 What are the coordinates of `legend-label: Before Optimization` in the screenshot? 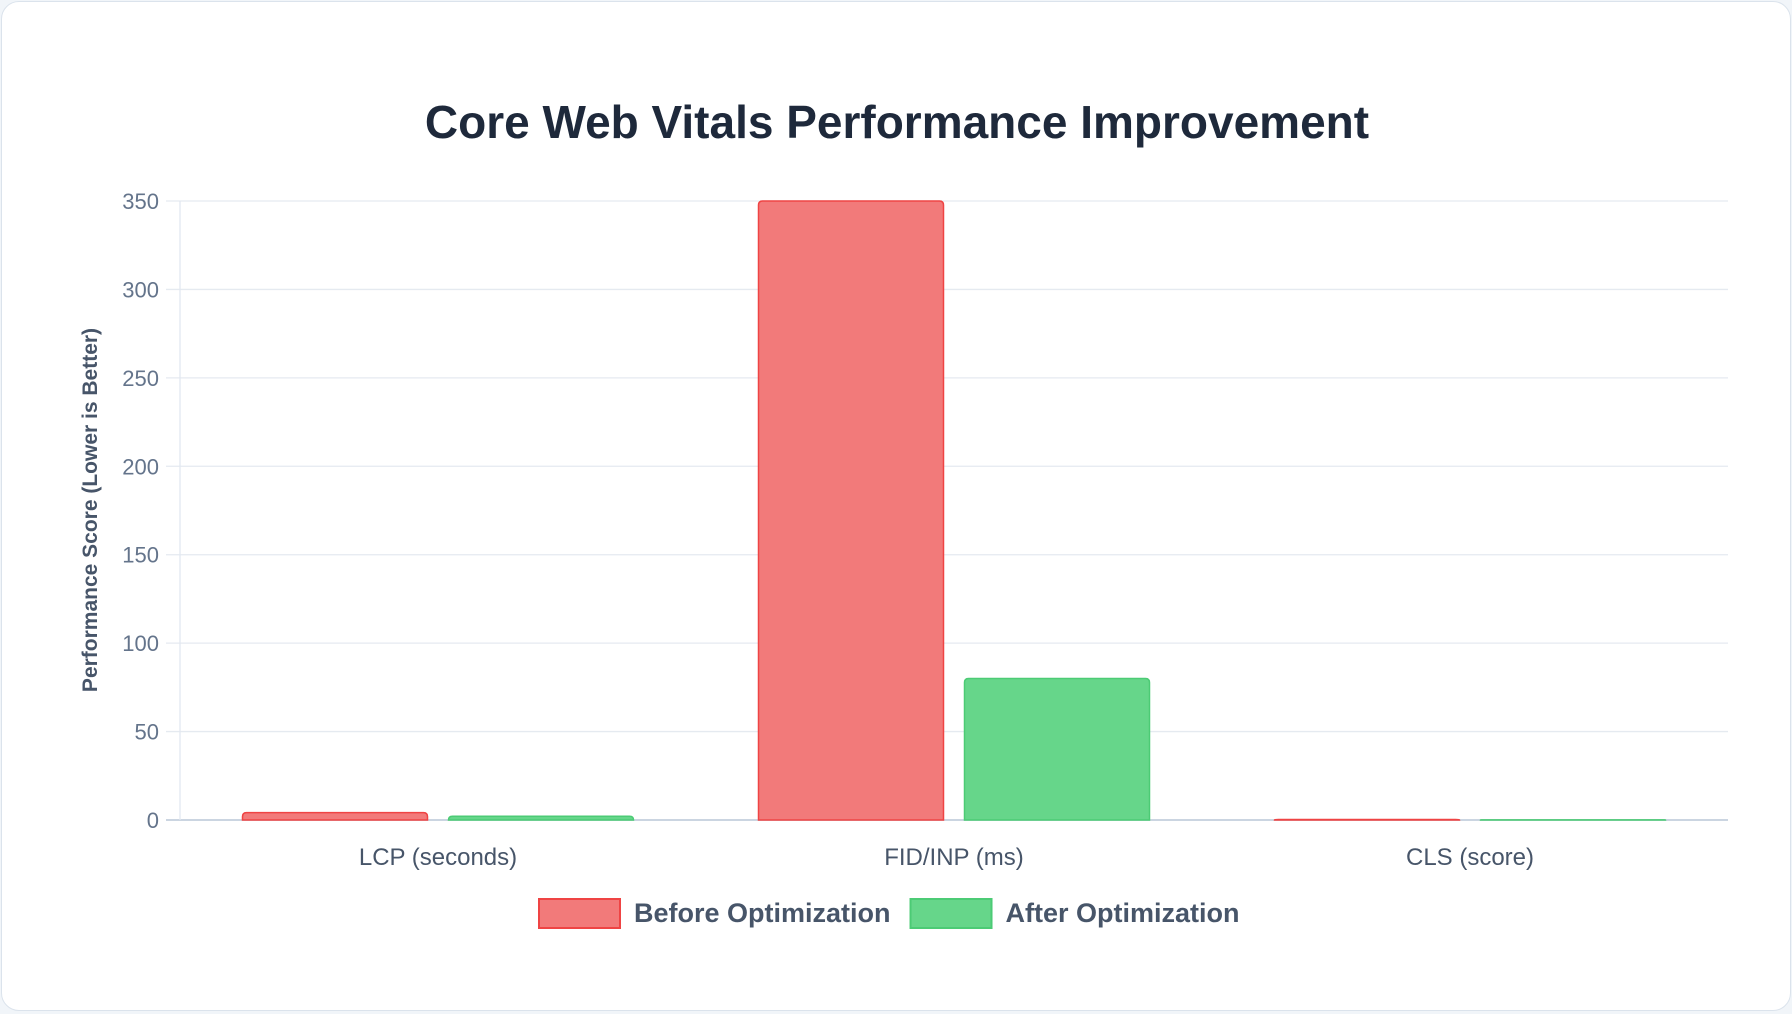 It's located at (762, 913).